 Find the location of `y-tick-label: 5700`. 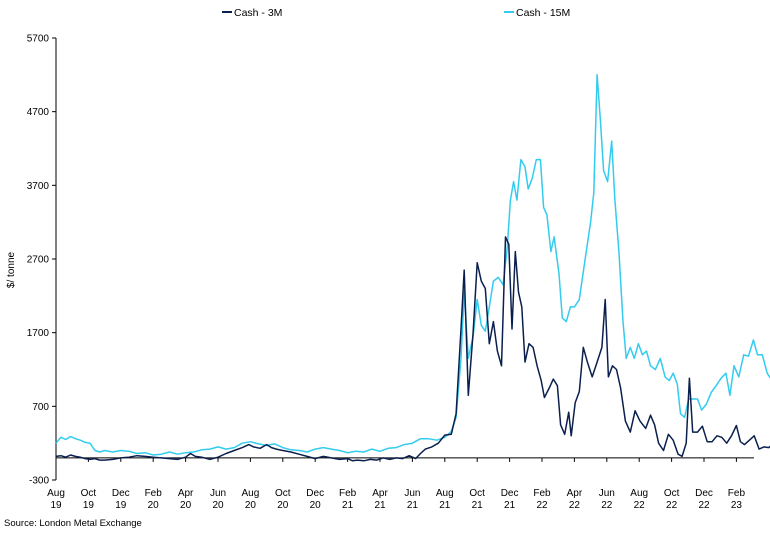

y-tick-label: 5700 is located at coordinates (38, 39).